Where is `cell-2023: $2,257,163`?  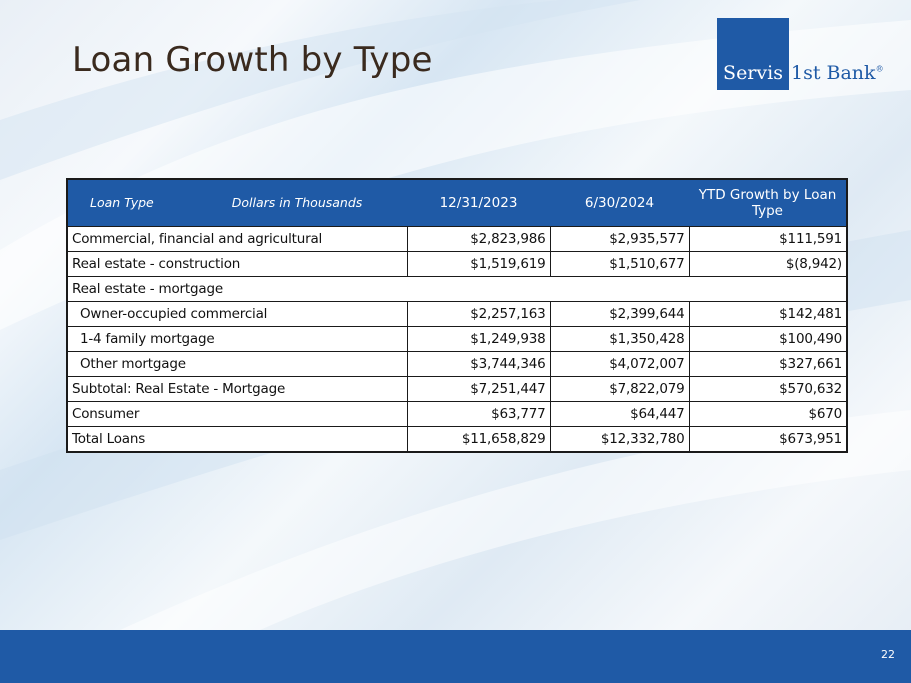 cell-2023: $2,257,163 is located at coordinates (478, 314).